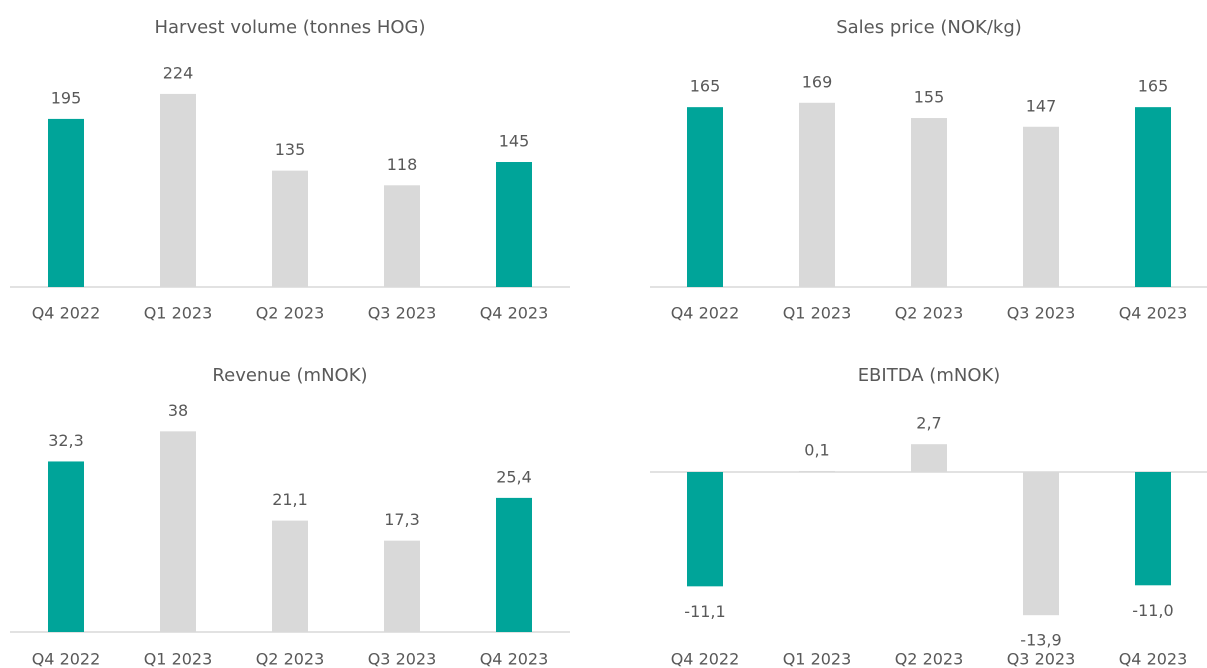 Image resolution: width=1207 pixels, height=668 pixels. I want to click on value-label: 155, so click(929, 97).